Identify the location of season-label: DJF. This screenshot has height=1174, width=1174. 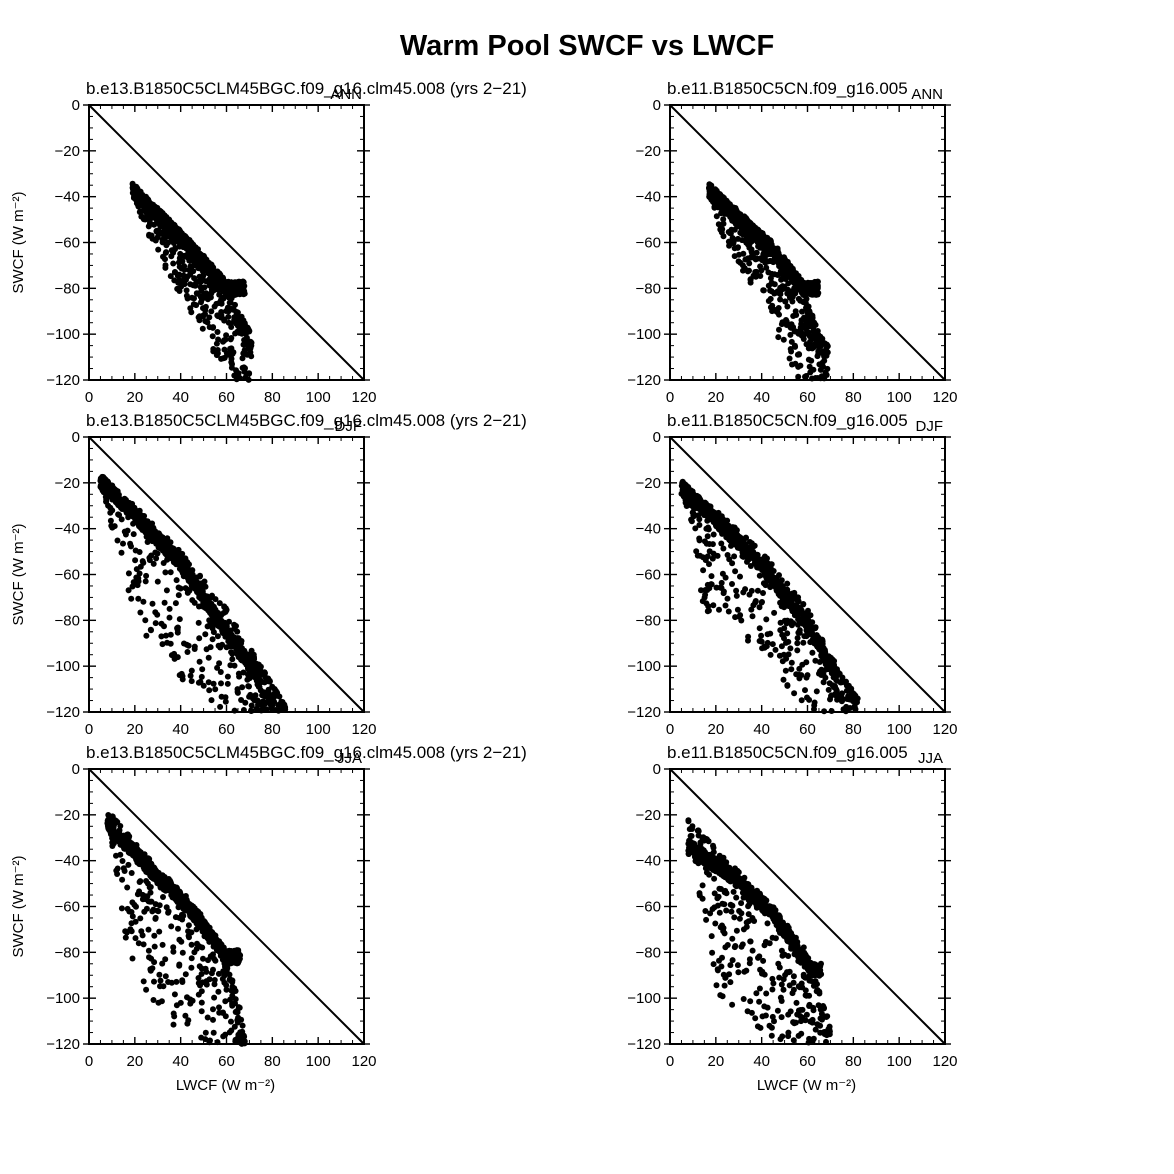
(349, 426).